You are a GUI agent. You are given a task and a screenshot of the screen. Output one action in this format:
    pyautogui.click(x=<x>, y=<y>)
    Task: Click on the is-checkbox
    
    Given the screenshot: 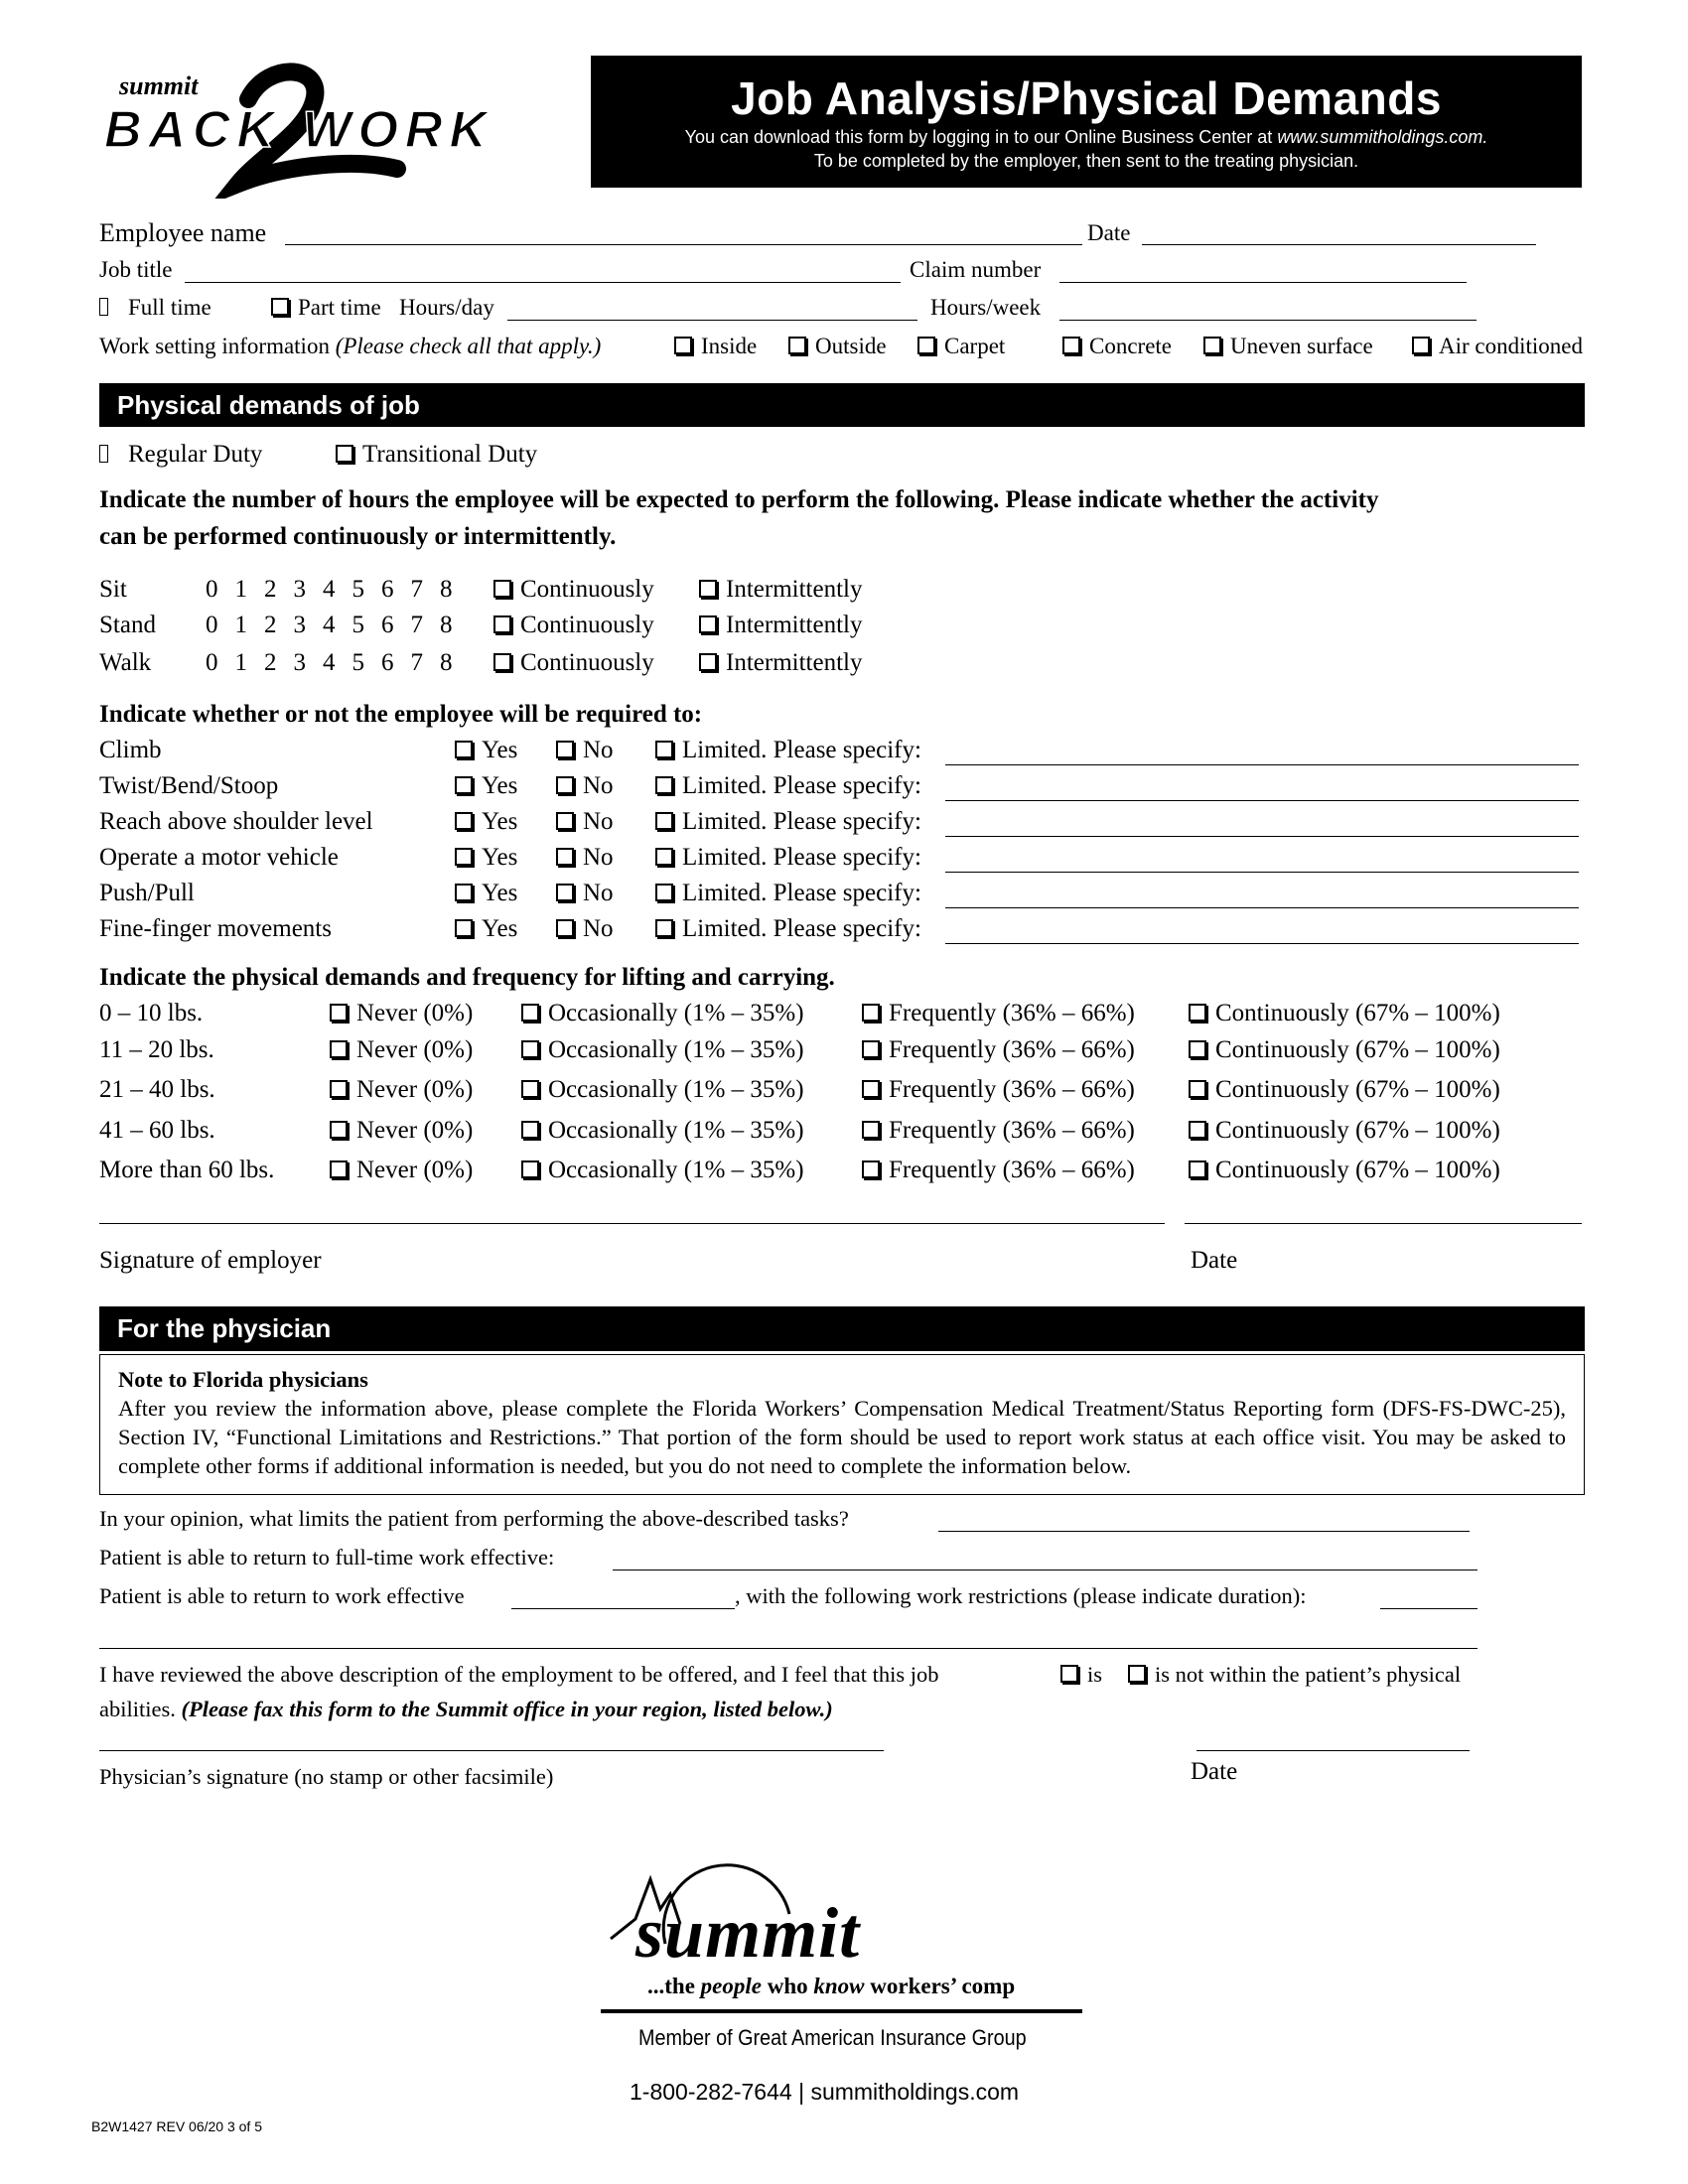 What is the action you would take?
    pyautogui.click(x=1069, y=1674)
    